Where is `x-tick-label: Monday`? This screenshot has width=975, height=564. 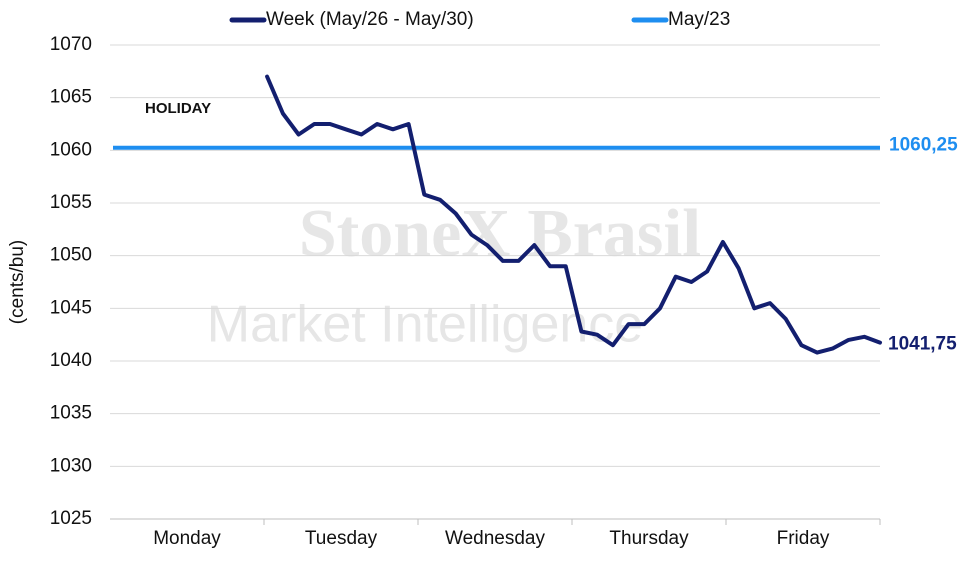 x-tick-label: Monday is located at coordinates (187, 538).